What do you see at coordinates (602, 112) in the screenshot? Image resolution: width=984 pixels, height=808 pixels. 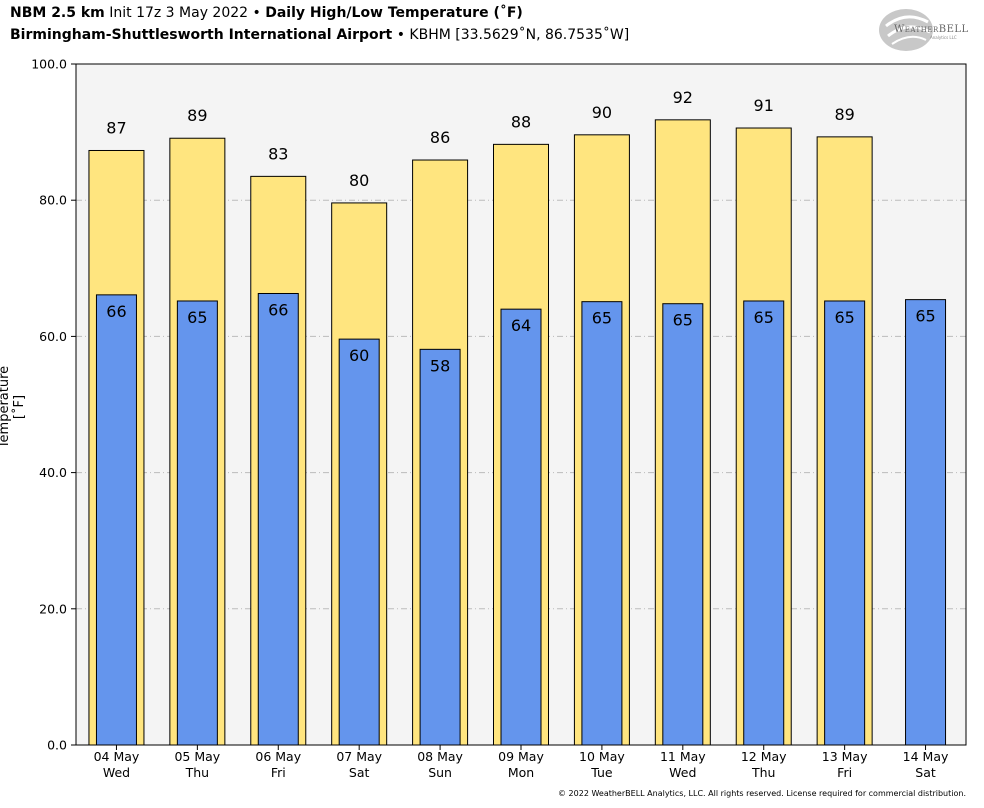 I see `high-temp-label: 90` at bounding box center [602, 112].